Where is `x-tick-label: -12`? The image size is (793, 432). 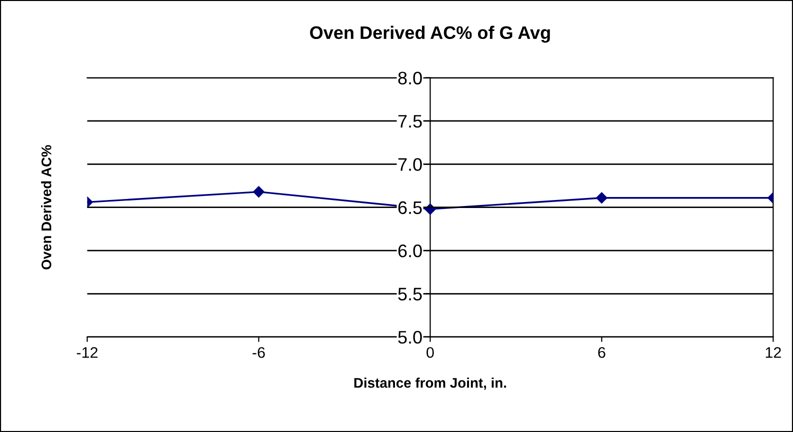 x-tick-label: -12 is located at coordinates (87, 352).